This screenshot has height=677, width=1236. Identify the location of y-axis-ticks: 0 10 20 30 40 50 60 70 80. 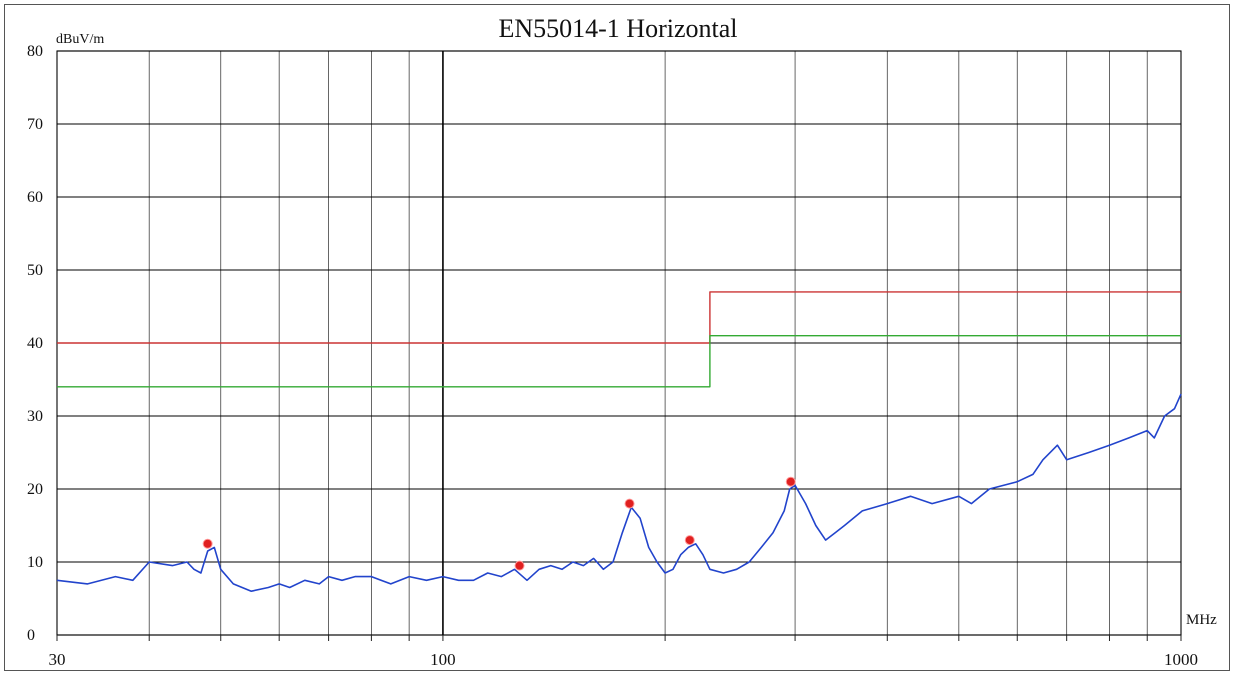
(35, 343).